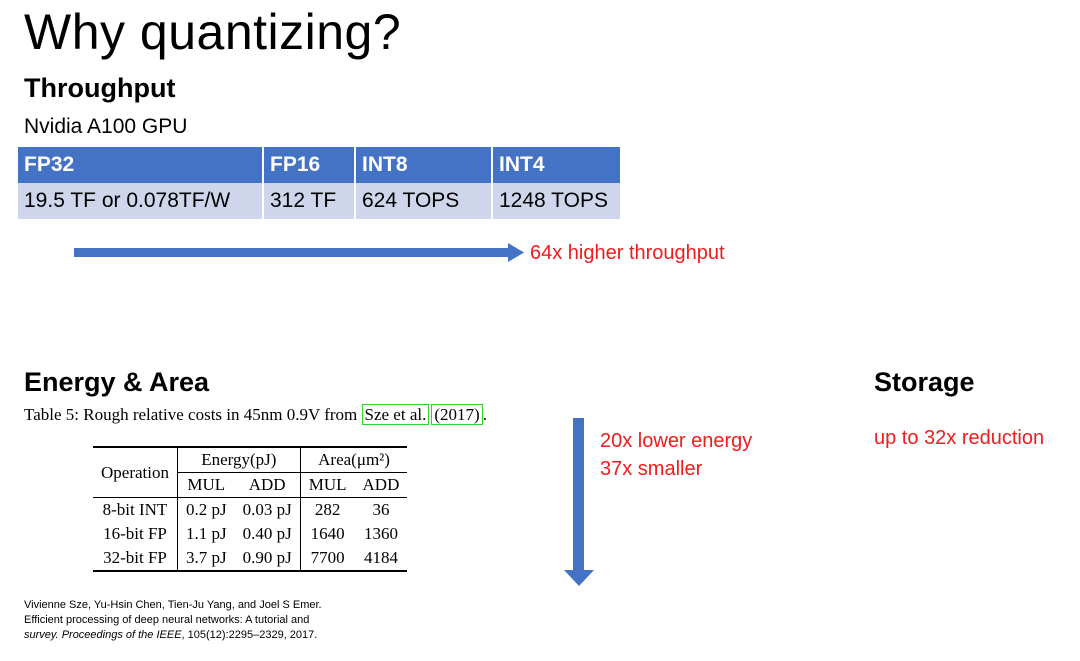 Image resolution: width=1080 pixels, height=661 pixels. What do you see at coordinates (267, 485) in the screenshot?
I see `sub-energy-add: ADD` at bounding box center [267, 485].